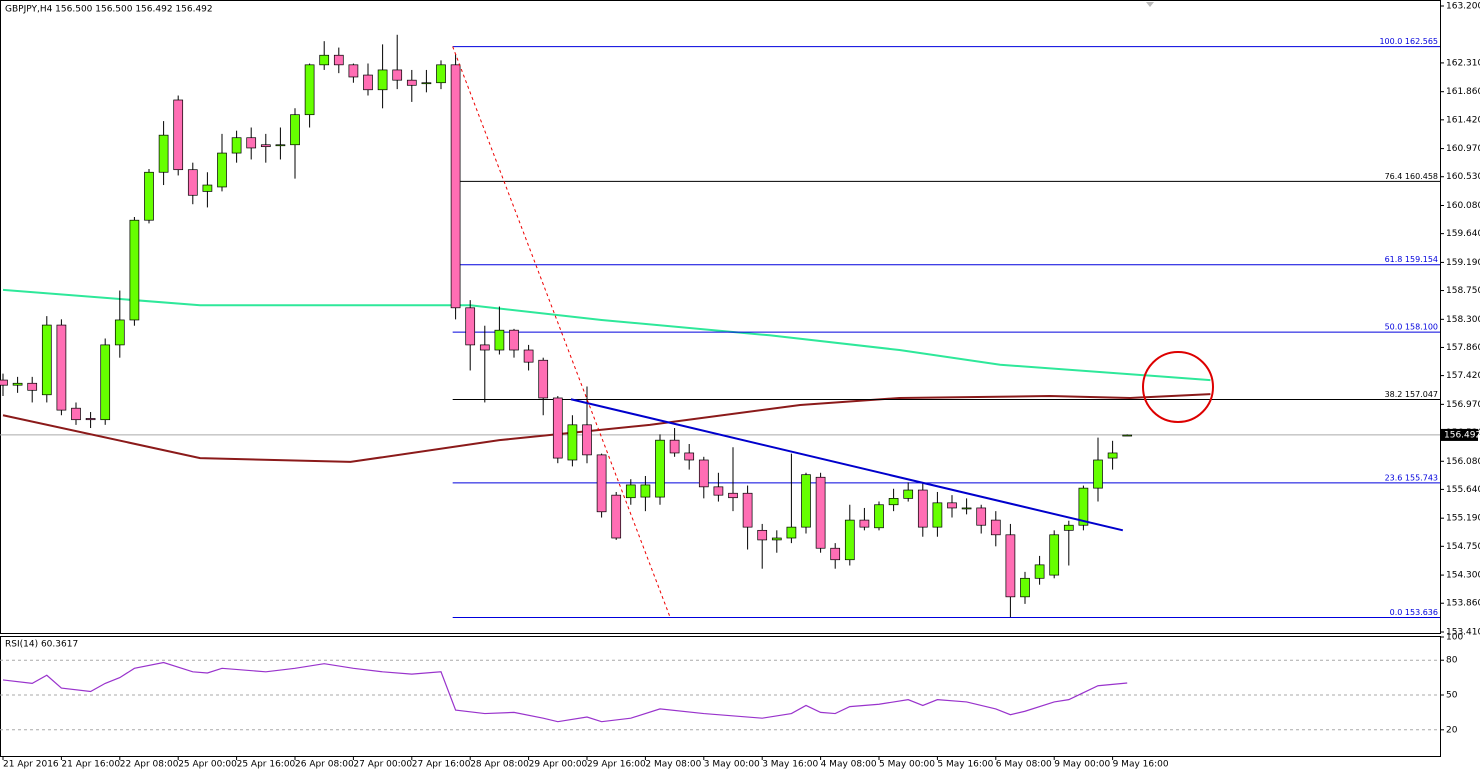 The height and width of the screenshot is (772, 1480). I want to click on x-tick-label: 29 Apr 00:00, so click(558, 765).